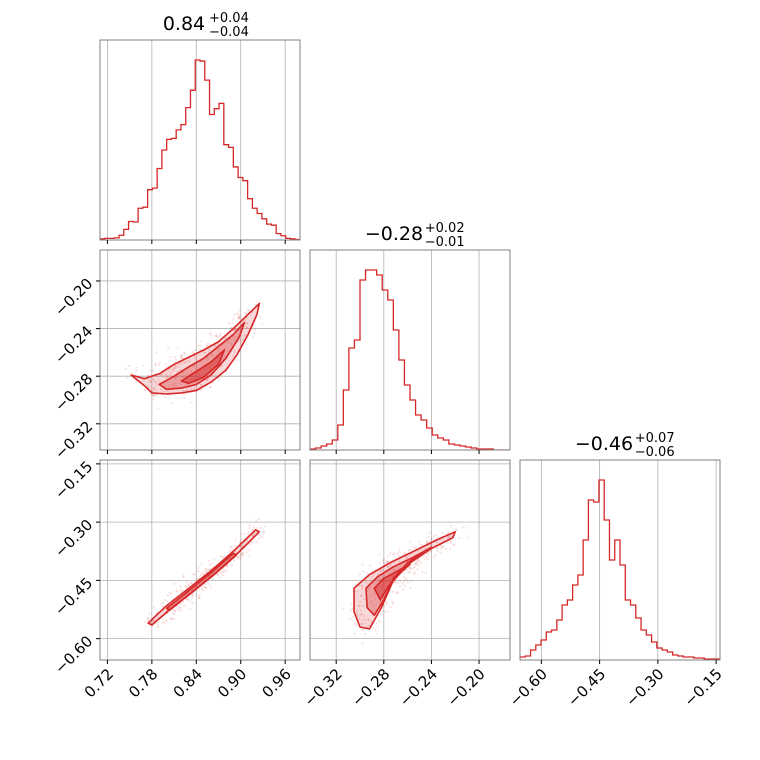 The height and width of the screenshot is (760, 760). I want to click on x-tick-label: −0.32, so click(323, 687).